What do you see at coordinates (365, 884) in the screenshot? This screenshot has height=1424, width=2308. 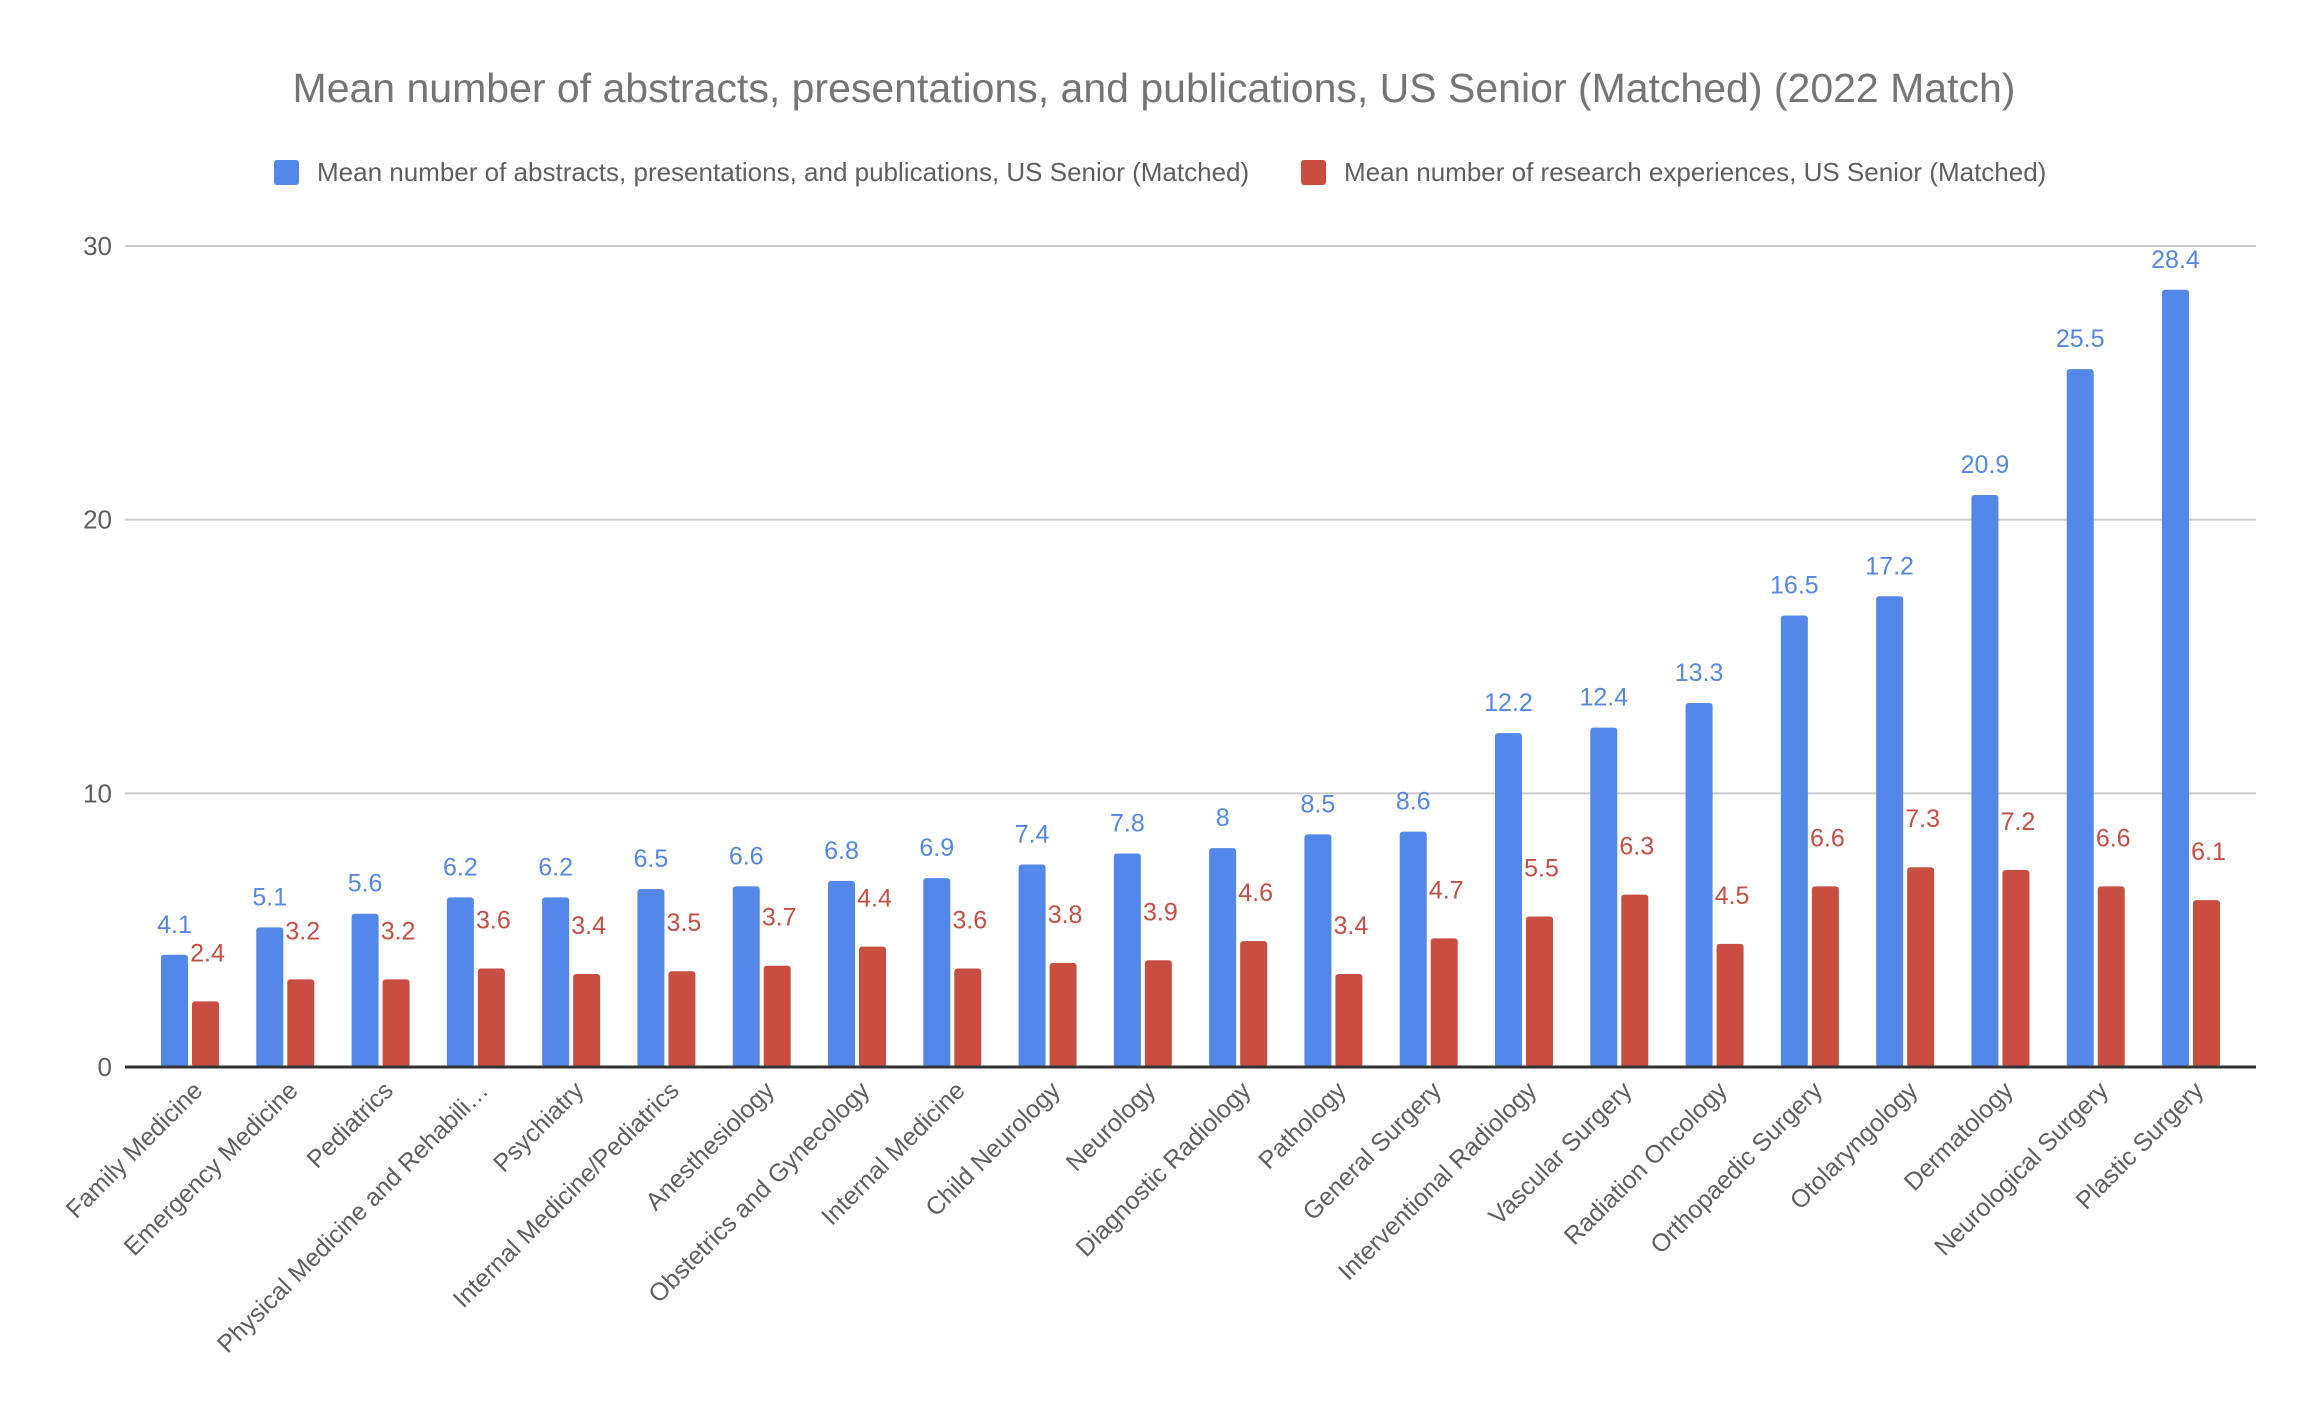 I see `data-label-series-1: 5.6` at bounding box center [365, 884].